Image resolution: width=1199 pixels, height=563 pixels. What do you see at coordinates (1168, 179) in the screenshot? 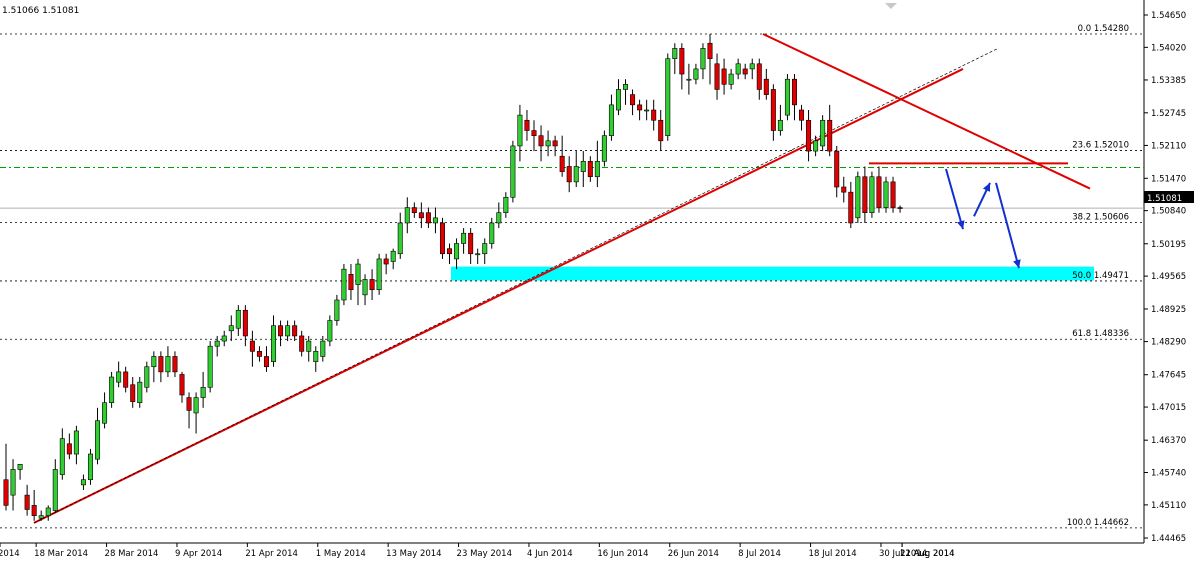
I see `price-tick-label: 1.51470` at bounding box center [1168, 179].